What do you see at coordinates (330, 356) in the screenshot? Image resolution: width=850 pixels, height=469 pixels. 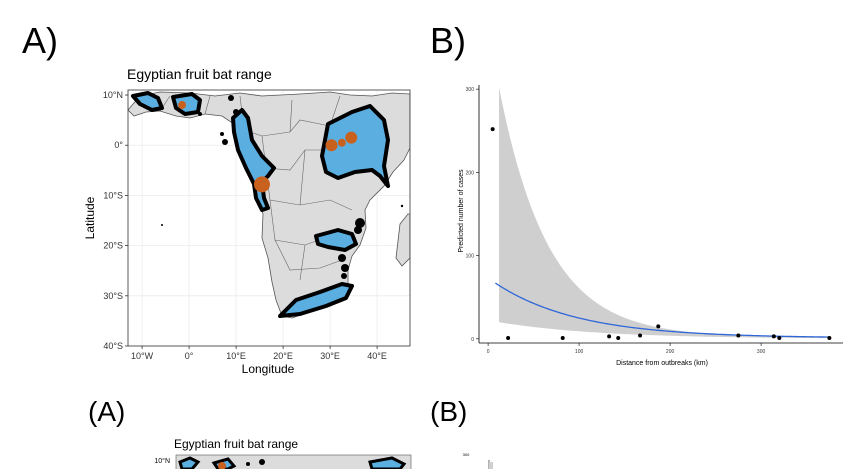 I see `map-x-tick-label: 30°E` at bounding box center [330, 356].